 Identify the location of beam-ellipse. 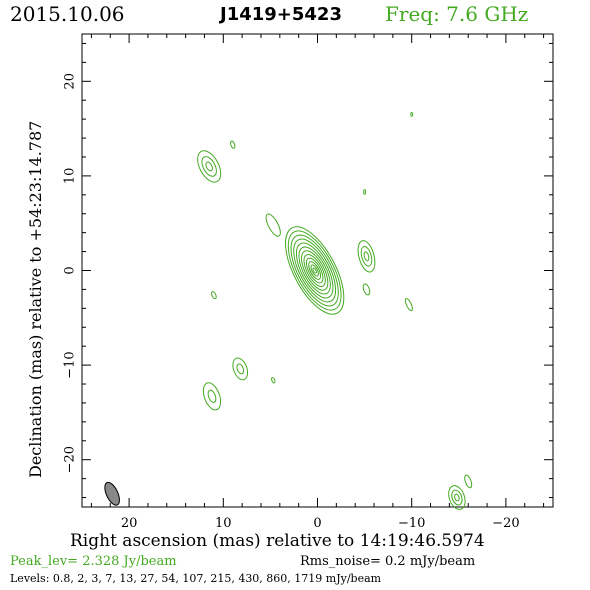
(112, 493).